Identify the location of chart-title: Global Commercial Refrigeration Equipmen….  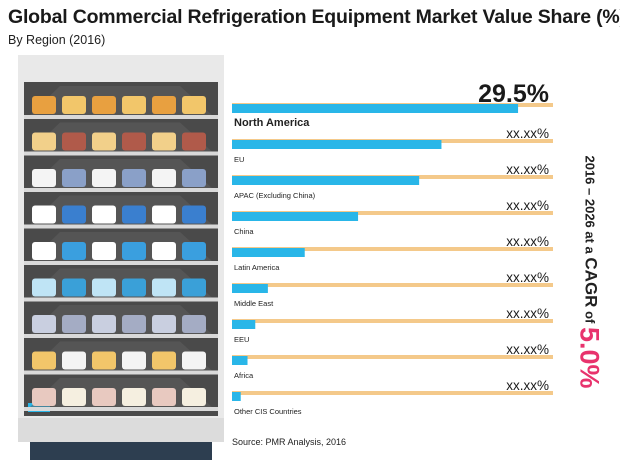
(314, 17).